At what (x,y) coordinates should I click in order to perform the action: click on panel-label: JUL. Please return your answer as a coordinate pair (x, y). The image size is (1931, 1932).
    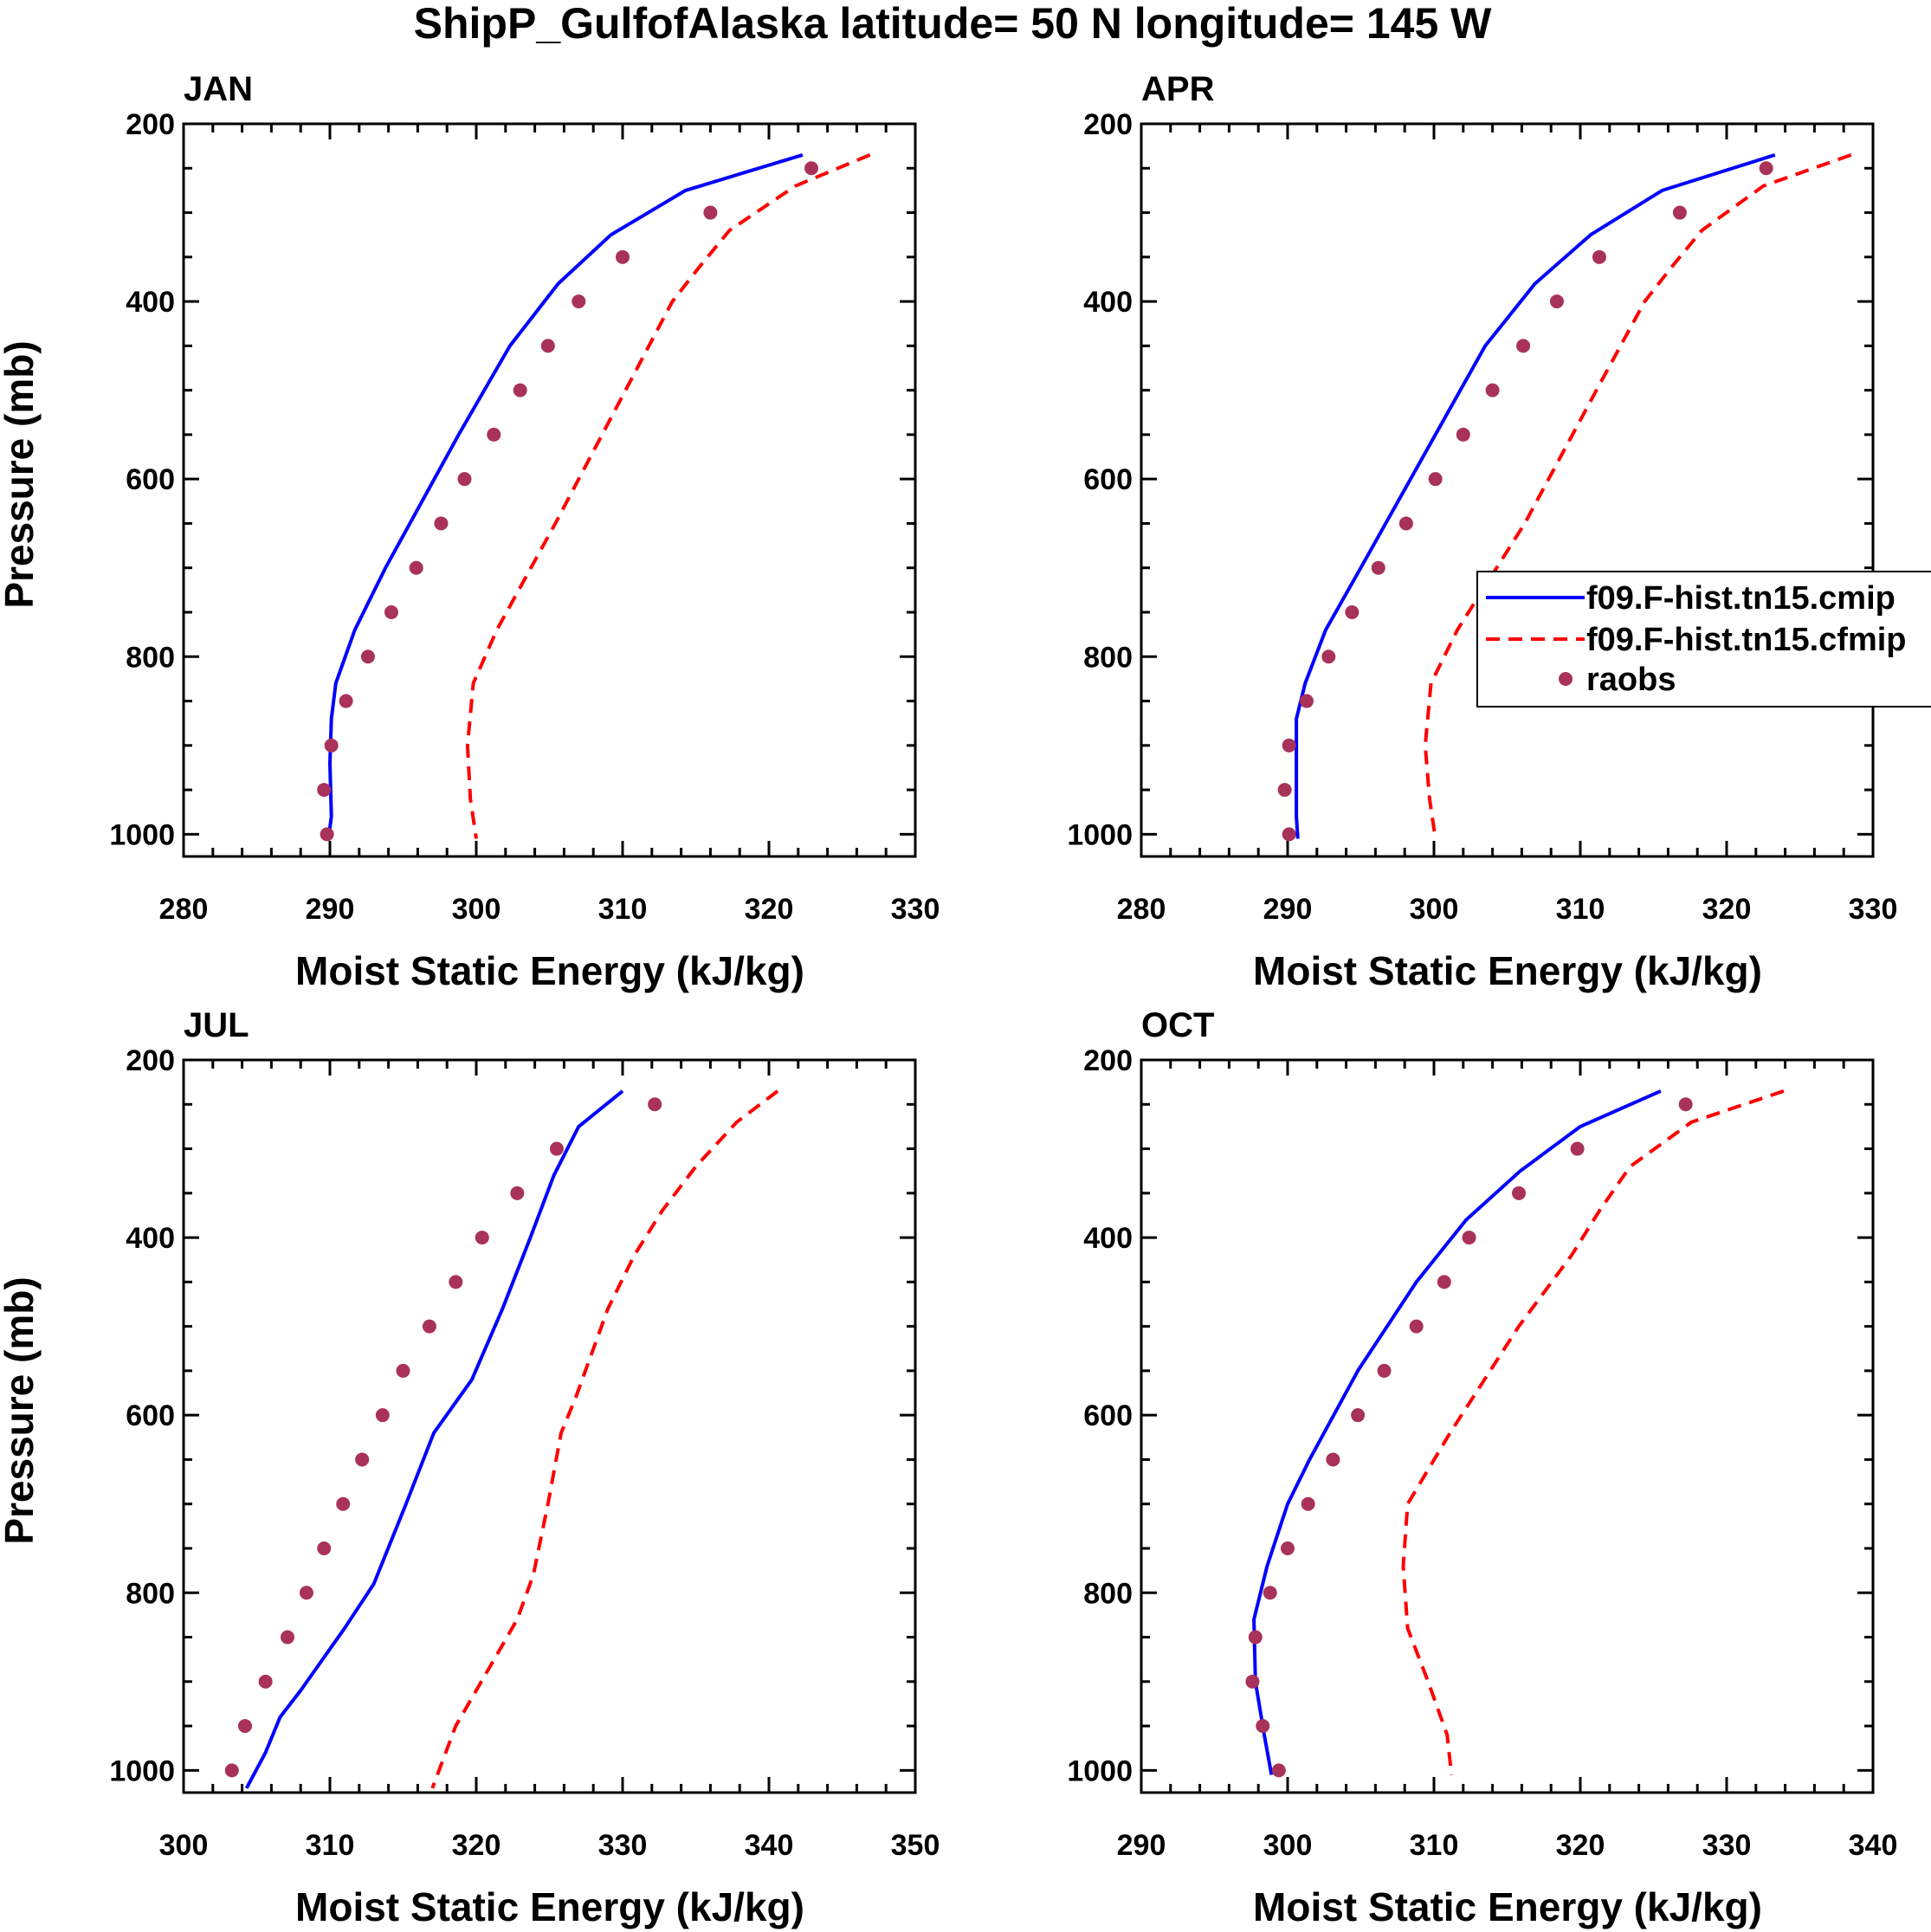
    Looking at the image, I should click on (216, 1025).